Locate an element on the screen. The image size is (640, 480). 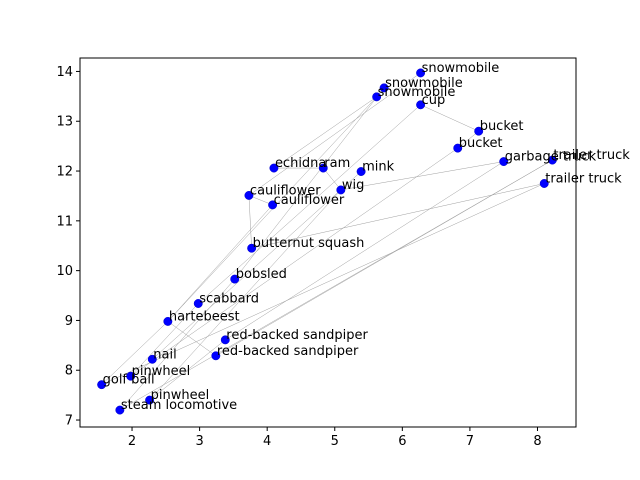
y-tick-label: 12 is located at coordinates (64, 172).